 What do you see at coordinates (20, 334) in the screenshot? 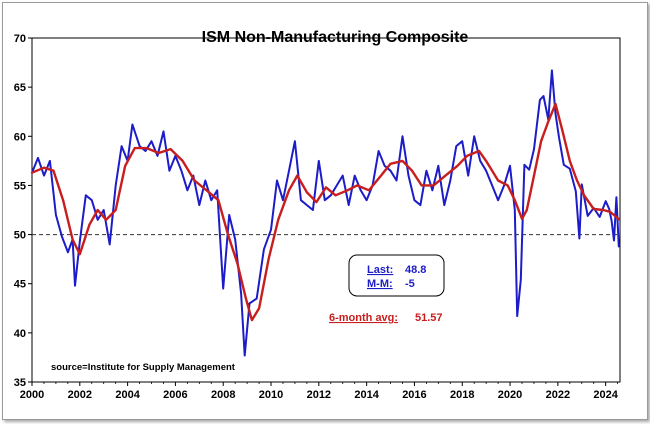
I see `y-tick-label: 40` at bounding box center [20, 334].